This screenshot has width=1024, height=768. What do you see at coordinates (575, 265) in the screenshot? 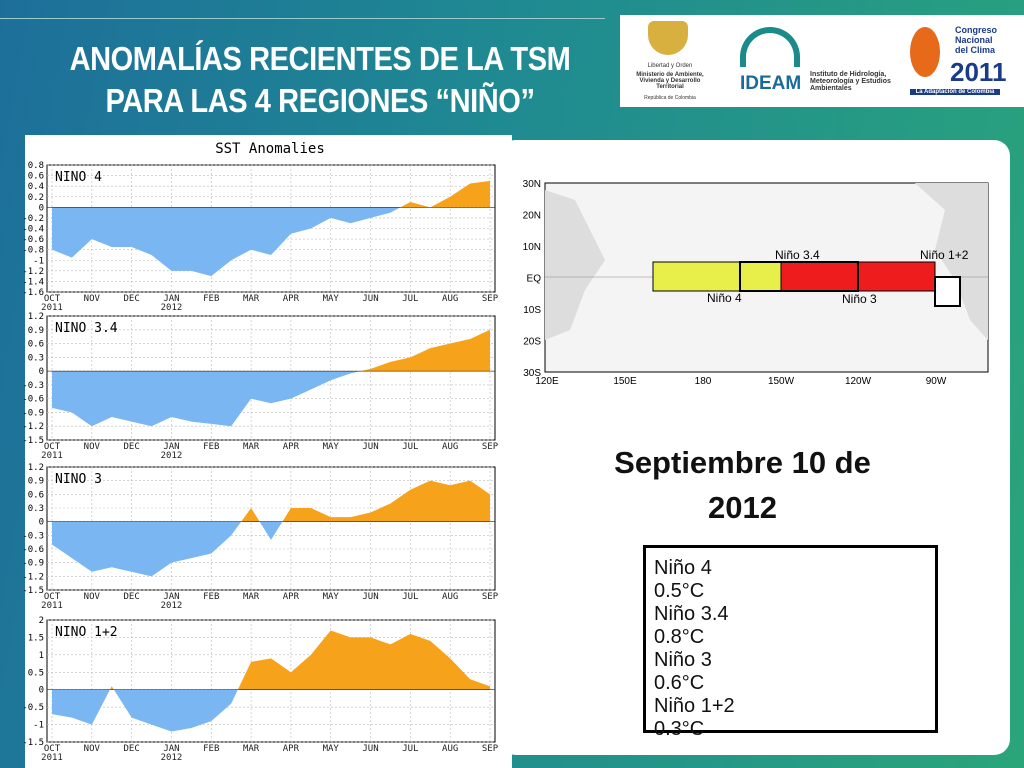
I see `land` at bounding box center [575, 265].